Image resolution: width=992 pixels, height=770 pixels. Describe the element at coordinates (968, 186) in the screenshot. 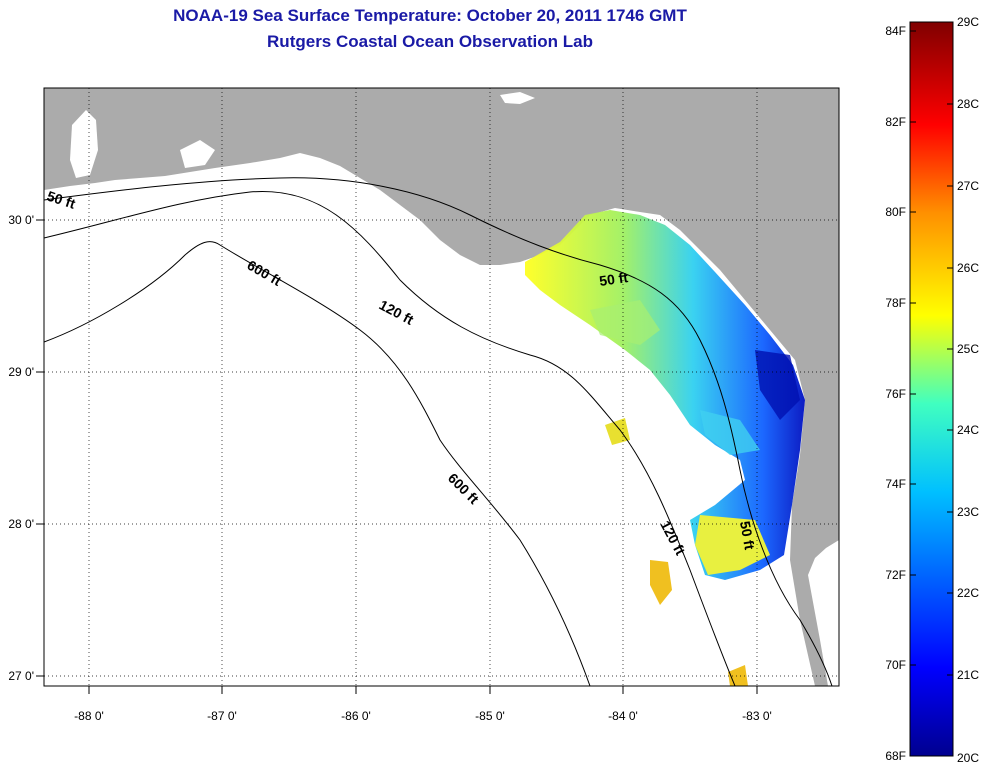

I see `colorbar-c-label: 27C` at that location.